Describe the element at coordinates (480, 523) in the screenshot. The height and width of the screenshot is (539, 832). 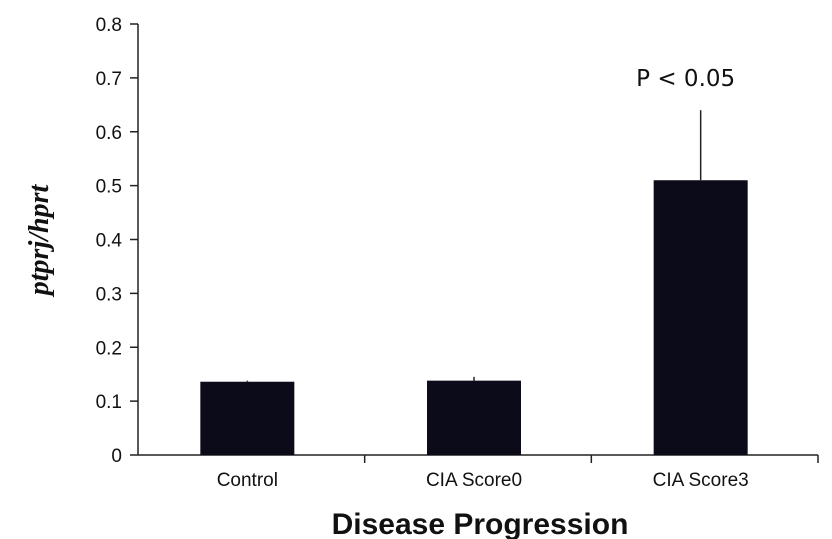
I see `x-axis-label: Disease Progression` at that location.